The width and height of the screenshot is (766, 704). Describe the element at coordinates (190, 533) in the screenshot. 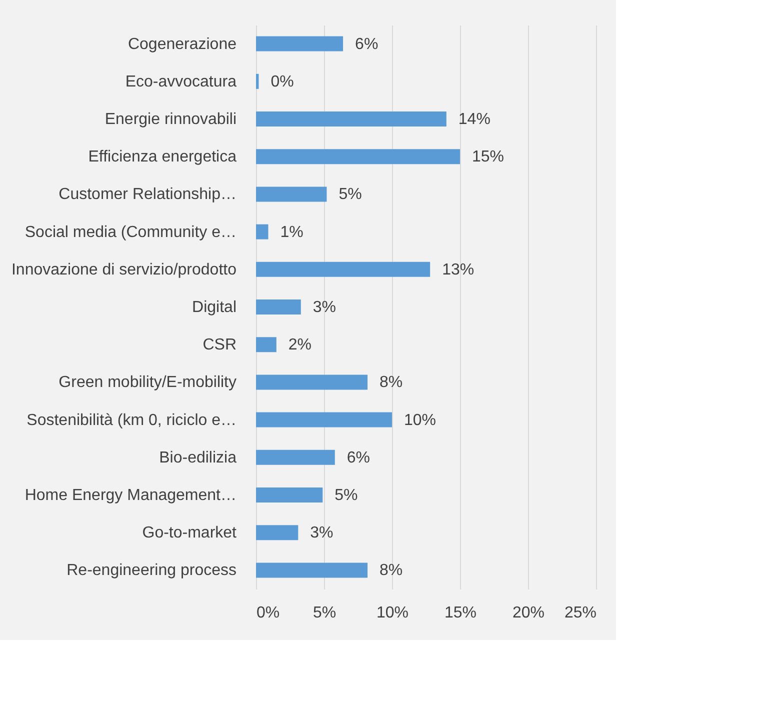

I see `y-tick-label: Go-to-market` at that location.